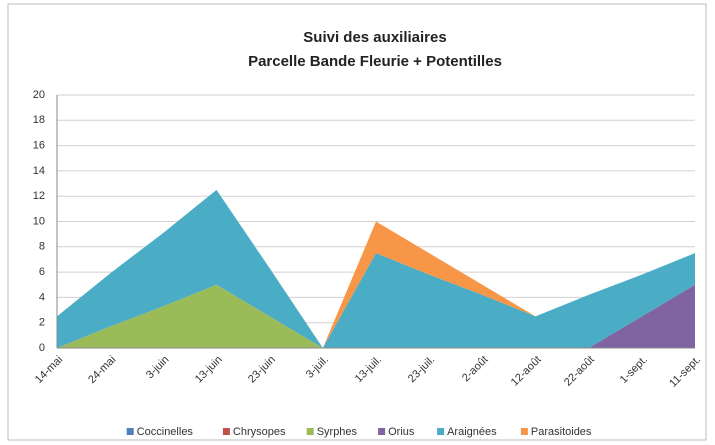  What do you see at coordinates (561, 432) in the screenshot?
I see `legend-label: Parasitoides` at bounding box center [561, 432].